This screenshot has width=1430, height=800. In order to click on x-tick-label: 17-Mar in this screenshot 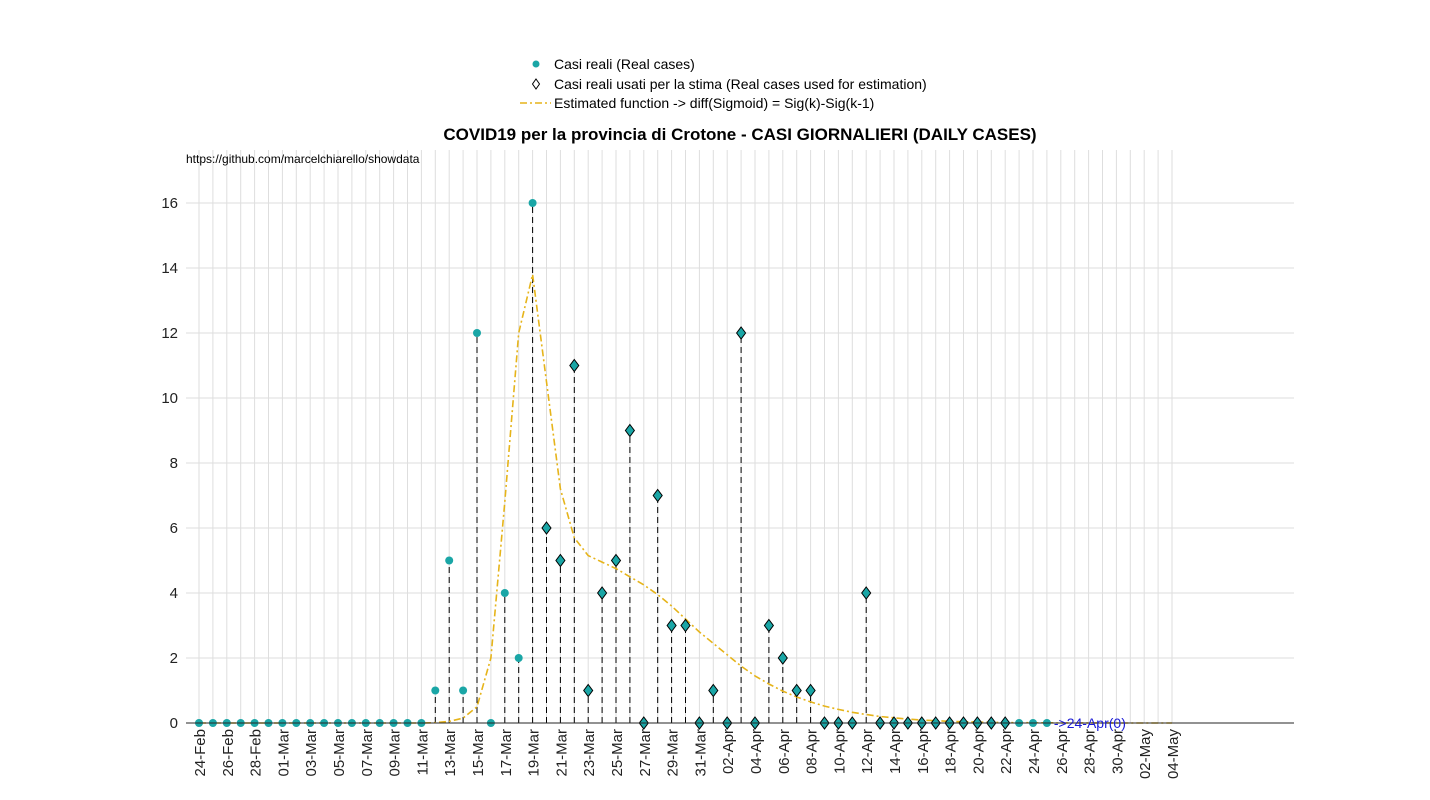, I will do `click(506, 753)`.